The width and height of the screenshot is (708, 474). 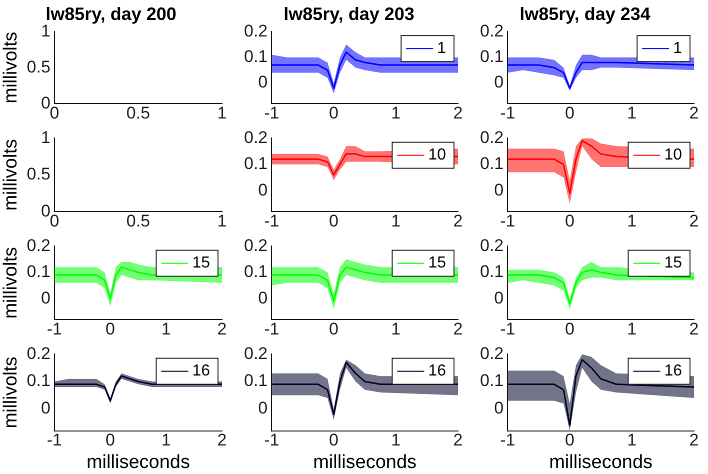 I want to click on chart-title: lw85ry, day 234, so click(x=585, y=14).